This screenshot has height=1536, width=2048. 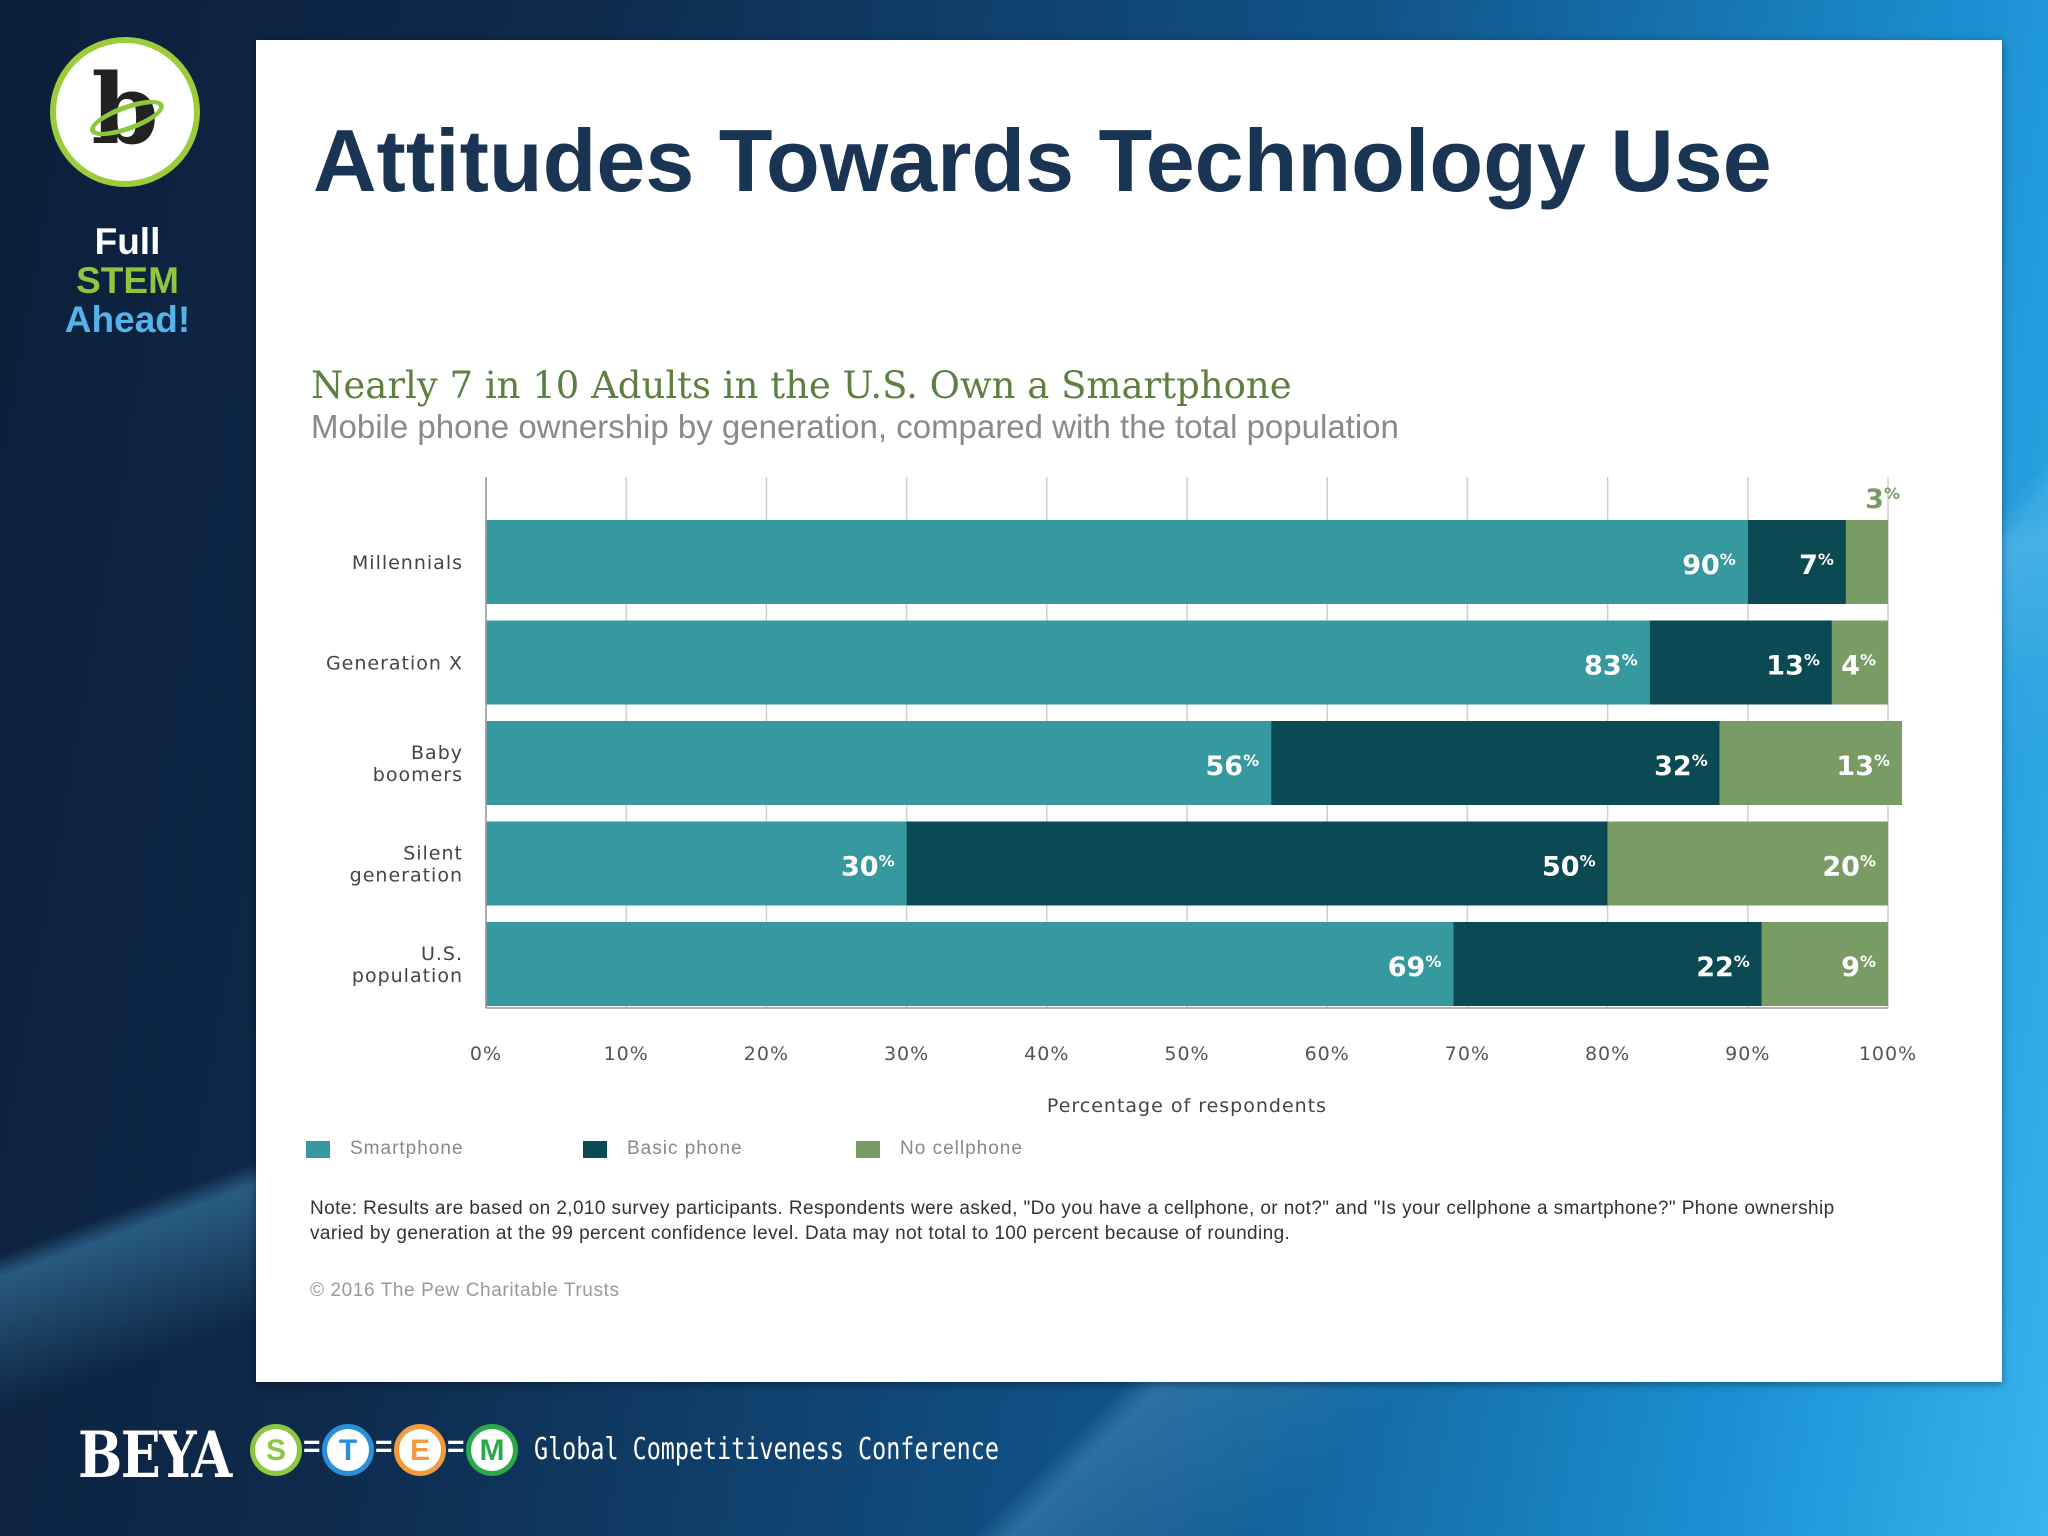 What do you see at coordinates (970, 964) in the screenshot?
I see `bar-smartphone-u-s-population` at bounding box center [970, 964].